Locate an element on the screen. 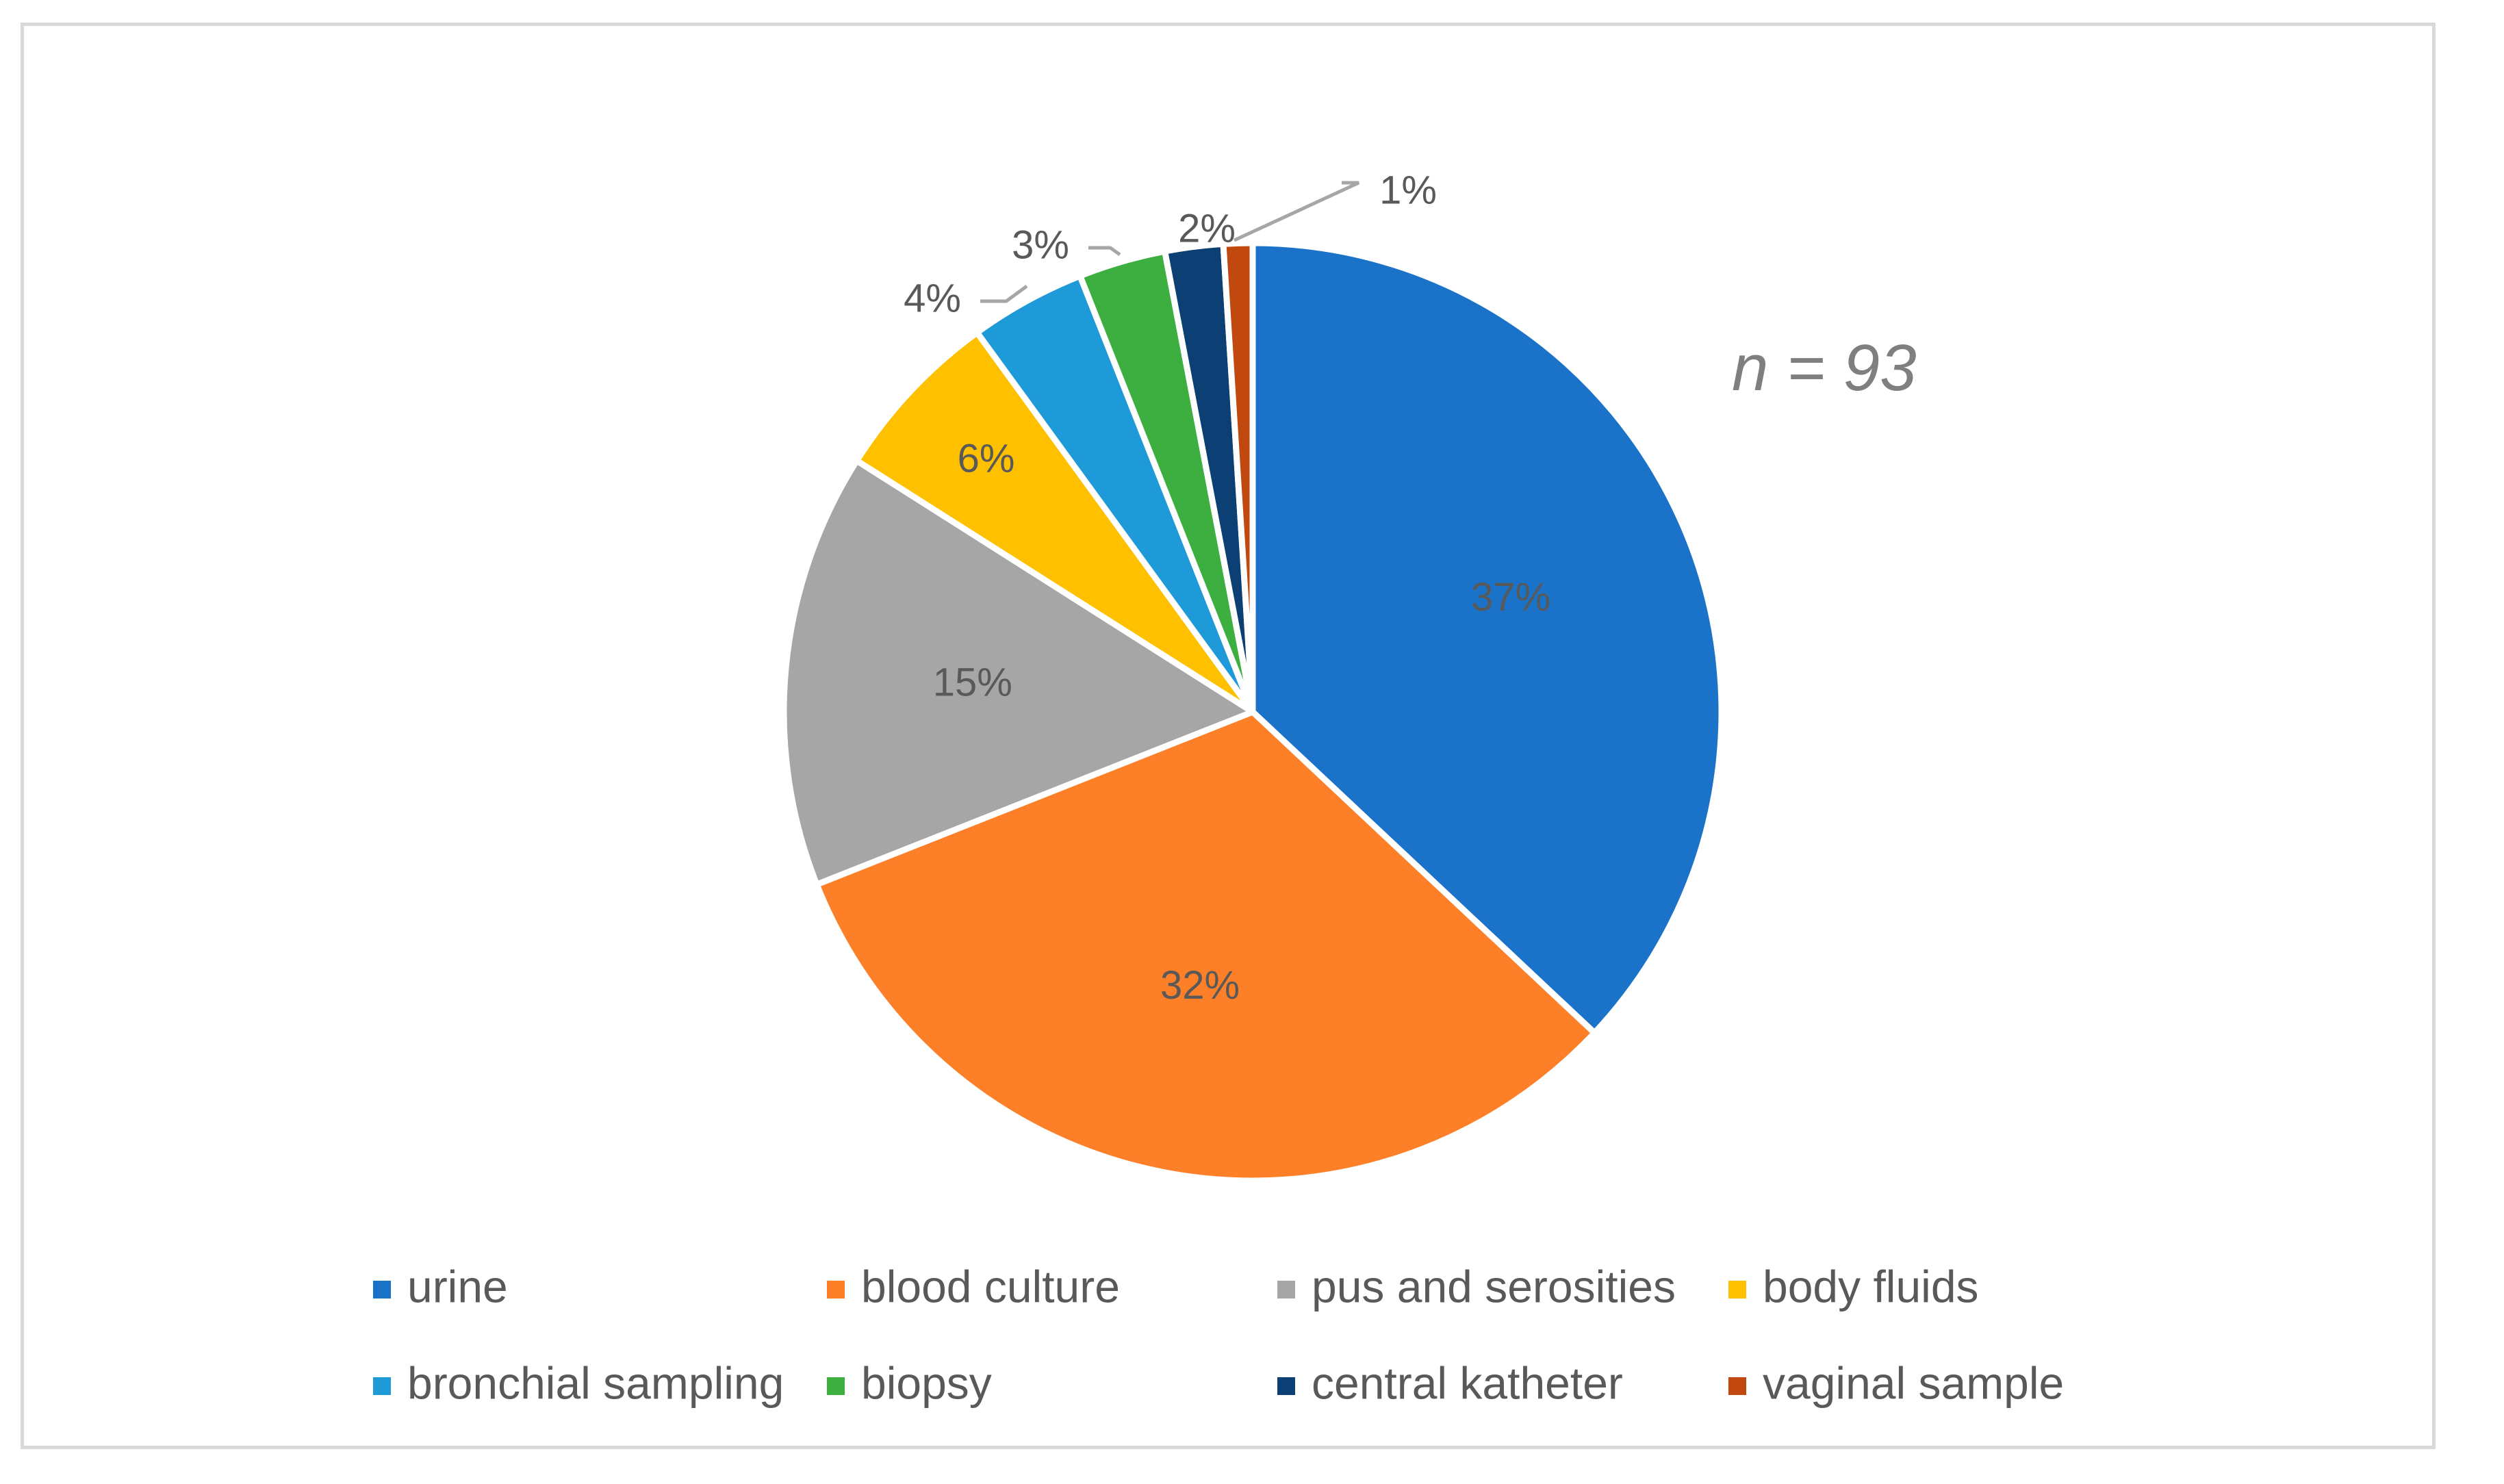  pie-slice-vaginal-sample is located at coordinates (1238, 477).